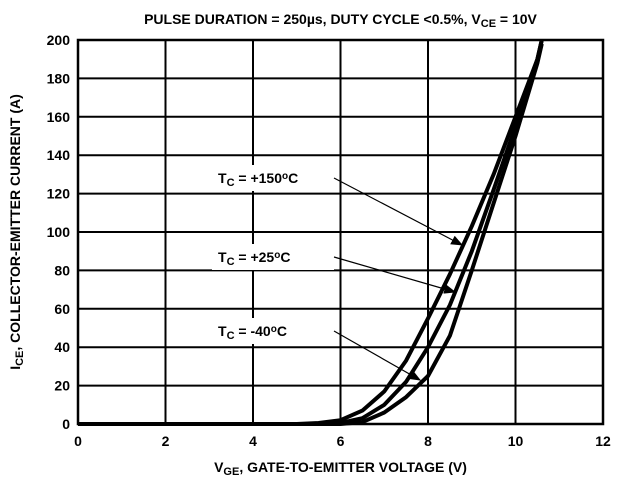  I want to click on y-tick-label: 100, so click(59, 232).